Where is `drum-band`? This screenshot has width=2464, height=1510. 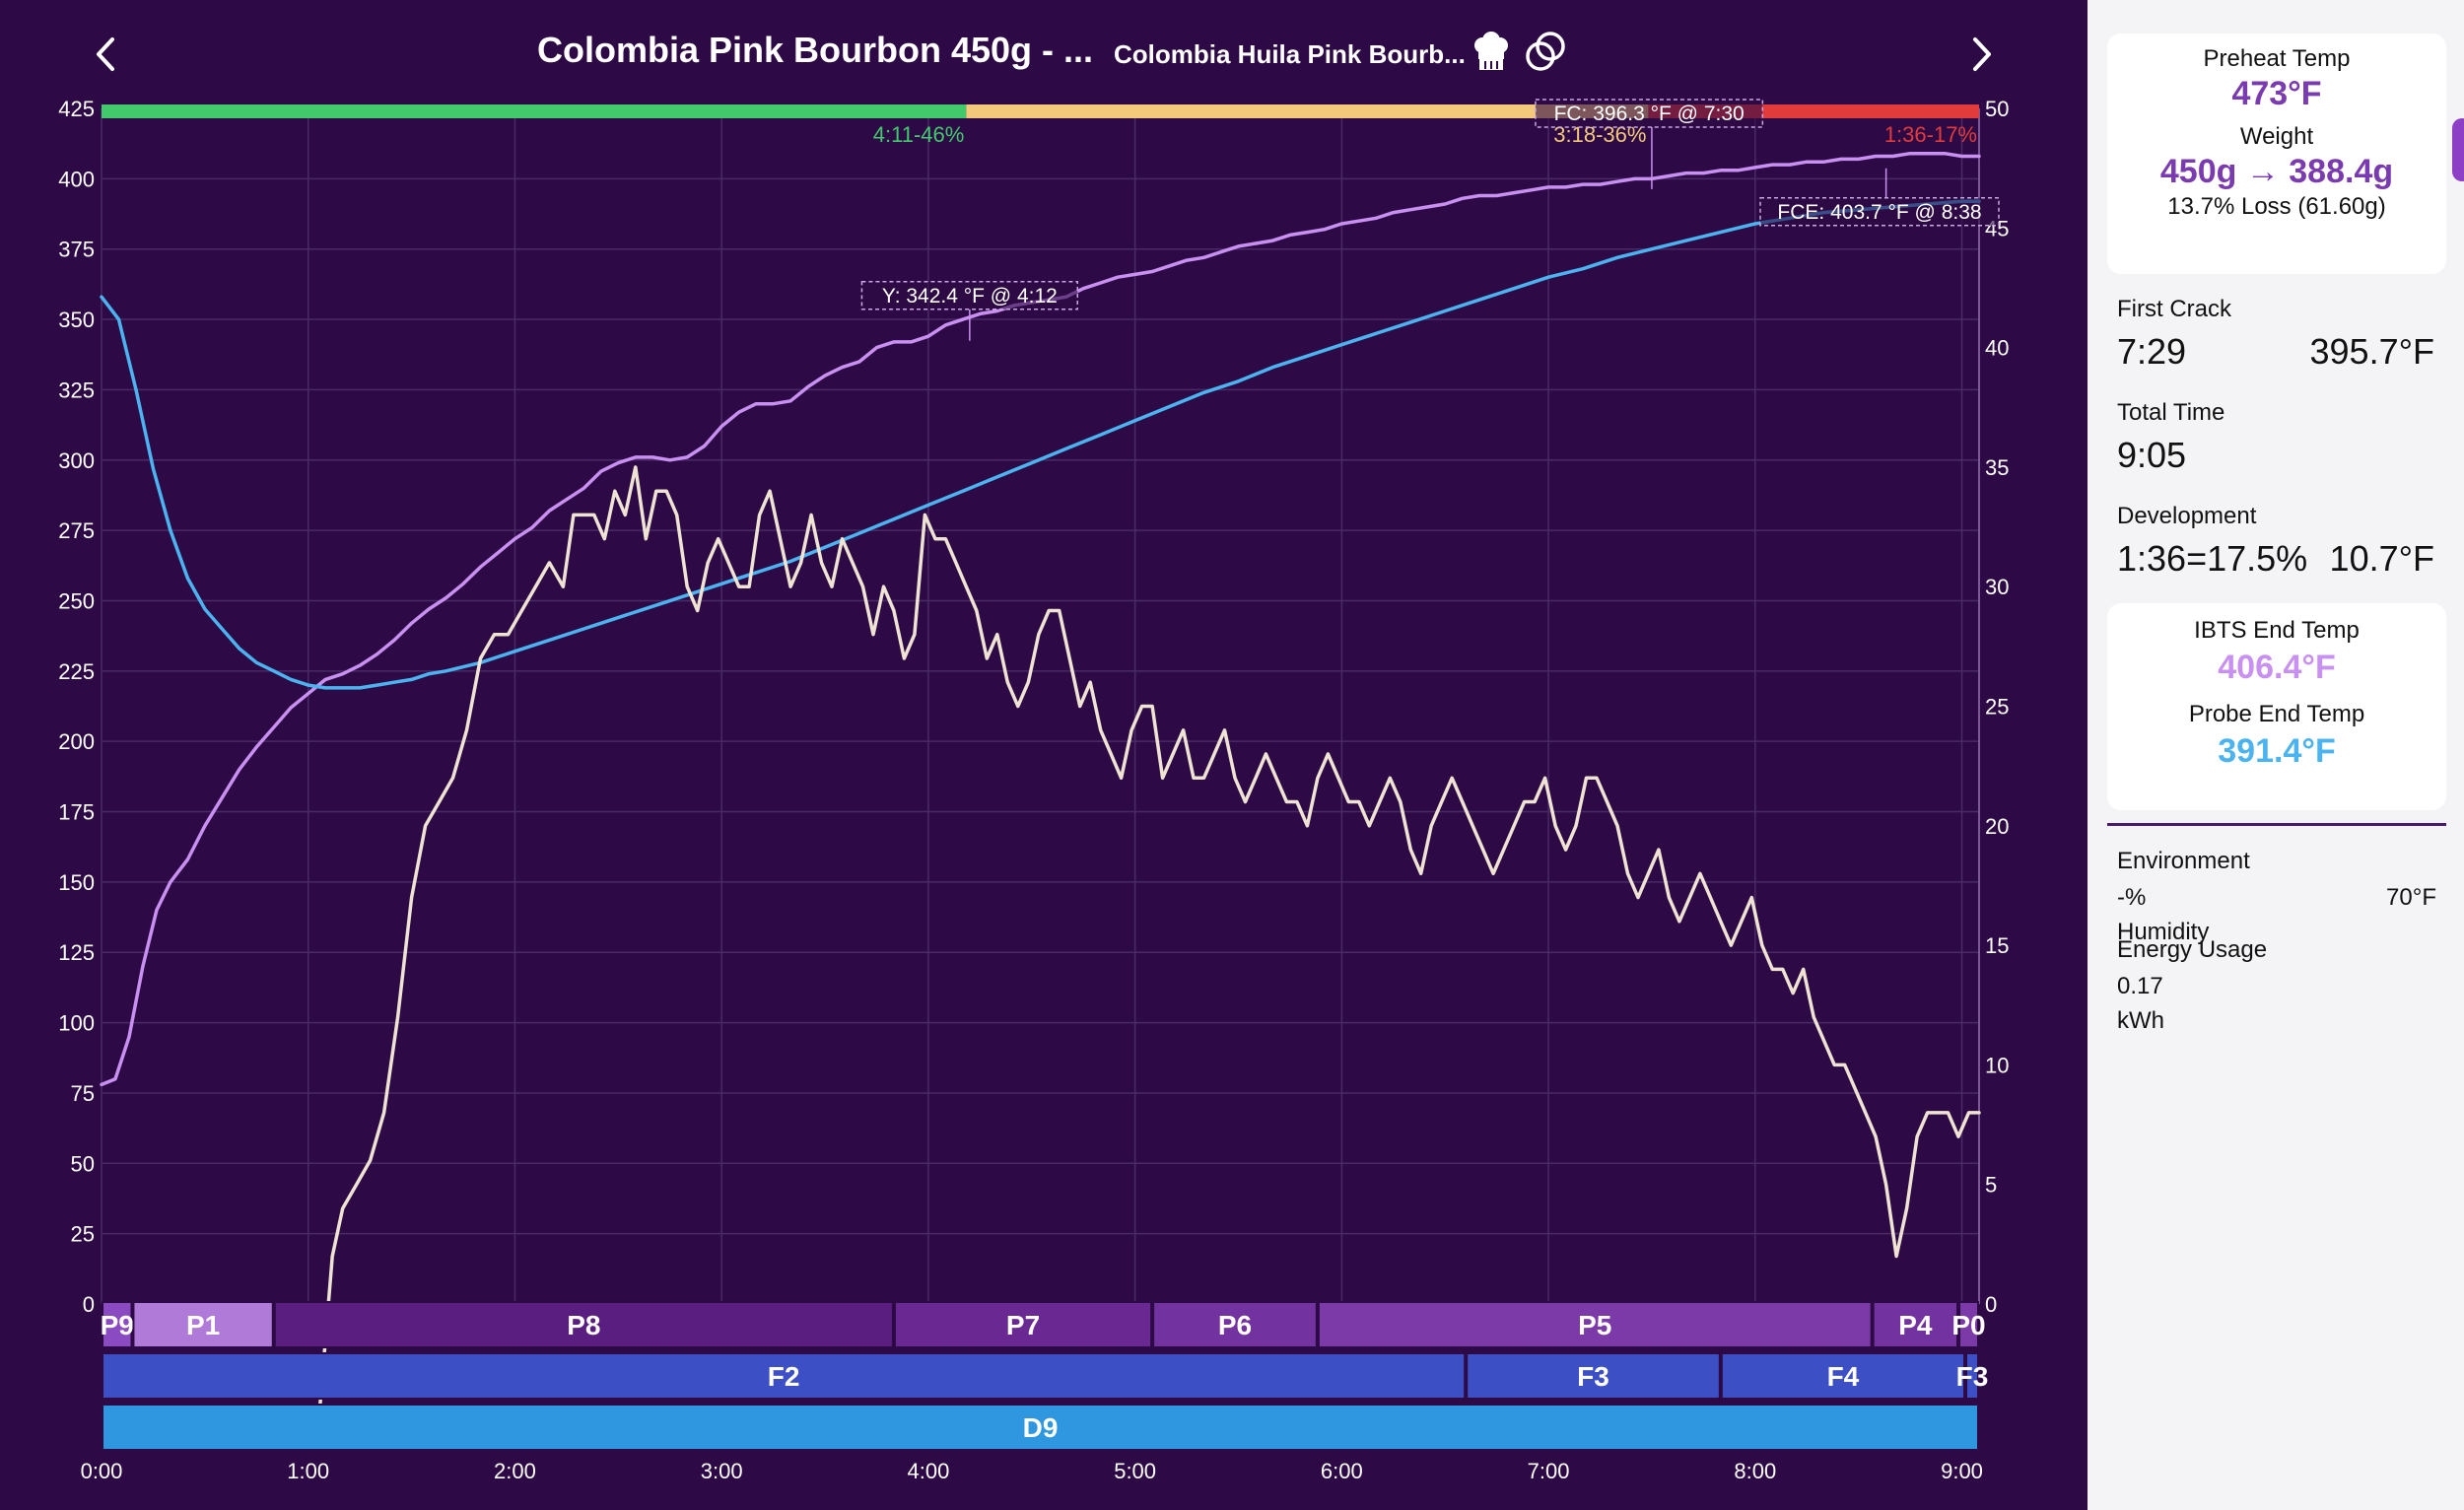 drum-band is located at coordinates (1040, 1427).